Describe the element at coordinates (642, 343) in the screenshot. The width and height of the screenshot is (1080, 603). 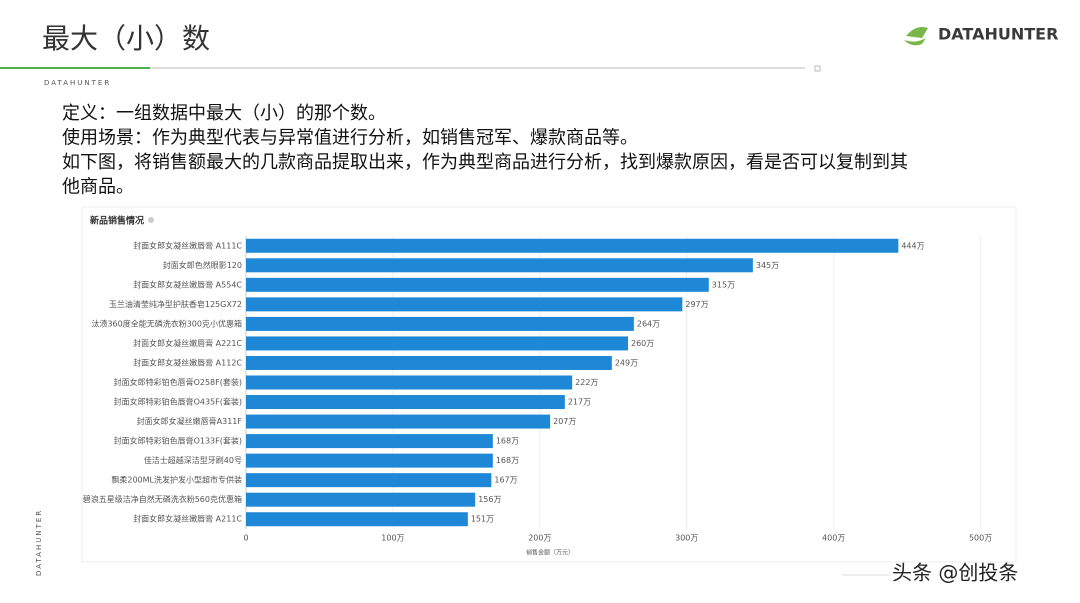
I see `value-label: 260万` at that location.